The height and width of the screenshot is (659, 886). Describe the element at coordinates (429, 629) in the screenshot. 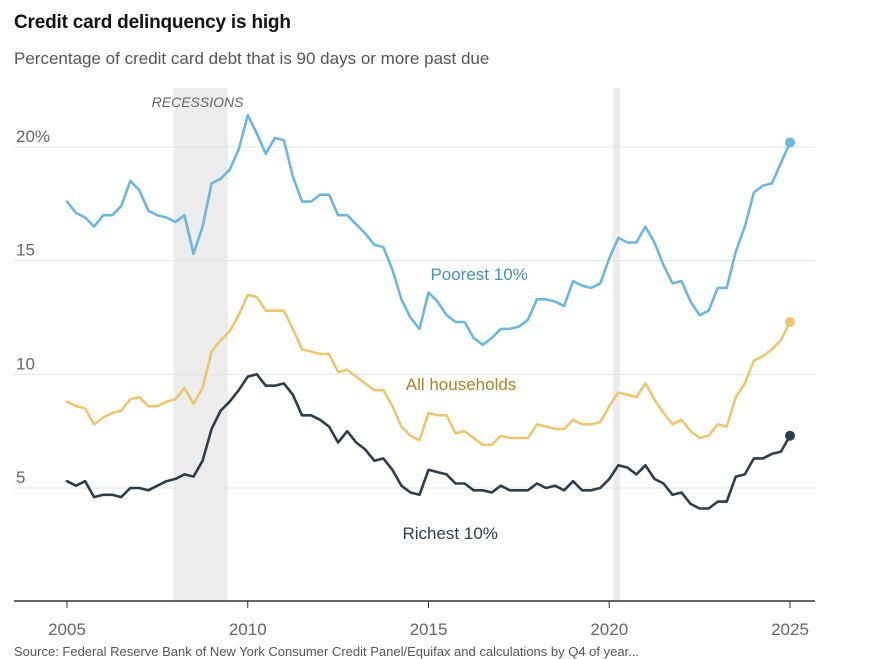

I see `x-tick-label: 2015` at that location.